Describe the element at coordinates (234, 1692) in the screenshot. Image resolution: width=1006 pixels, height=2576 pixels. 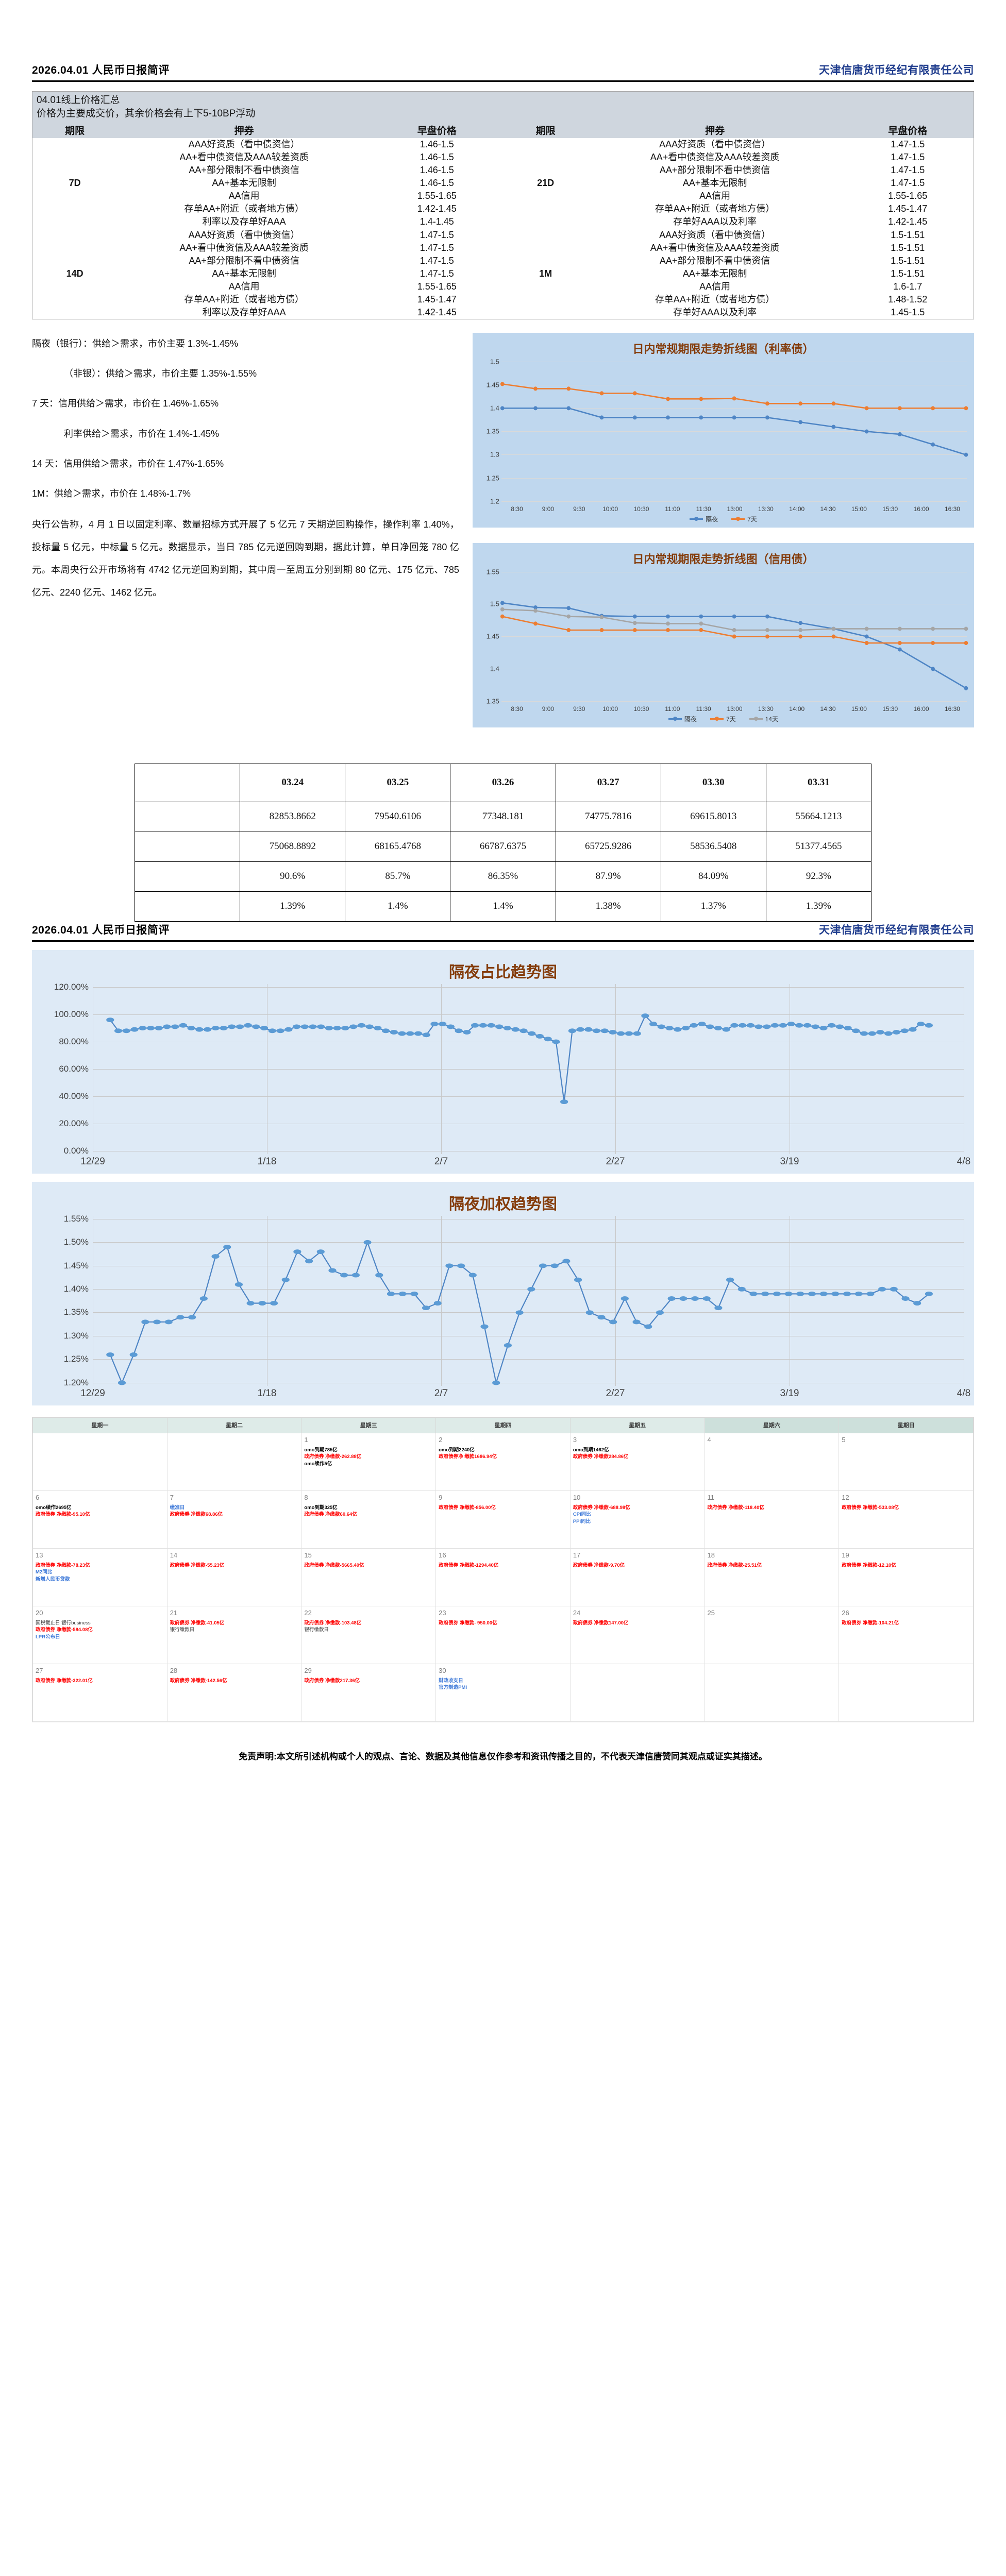
I see `calendar-day-cell: 28 政府债券 净缴款-142.56亿` at that location.